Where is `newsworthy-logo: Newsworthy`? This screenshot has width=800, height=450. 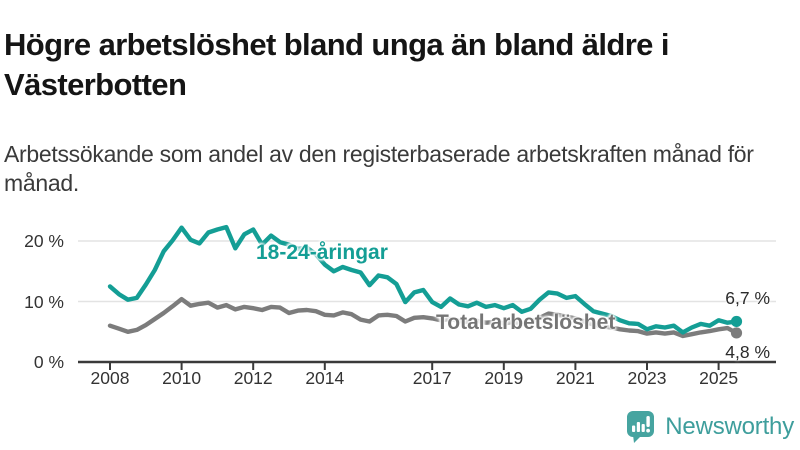
newsworthy-logo: Newsworthy is located at coordinates (709, 427).